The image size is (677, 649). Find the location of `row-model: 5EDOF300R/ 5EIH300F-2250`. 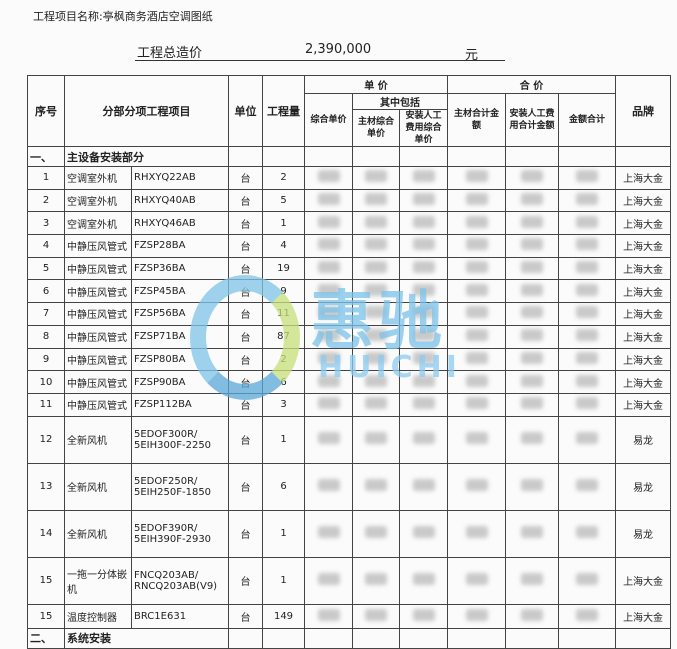

row-model: 5EDOF300R/ 5EIH300F-2250 is located at coordinates (180, 439).